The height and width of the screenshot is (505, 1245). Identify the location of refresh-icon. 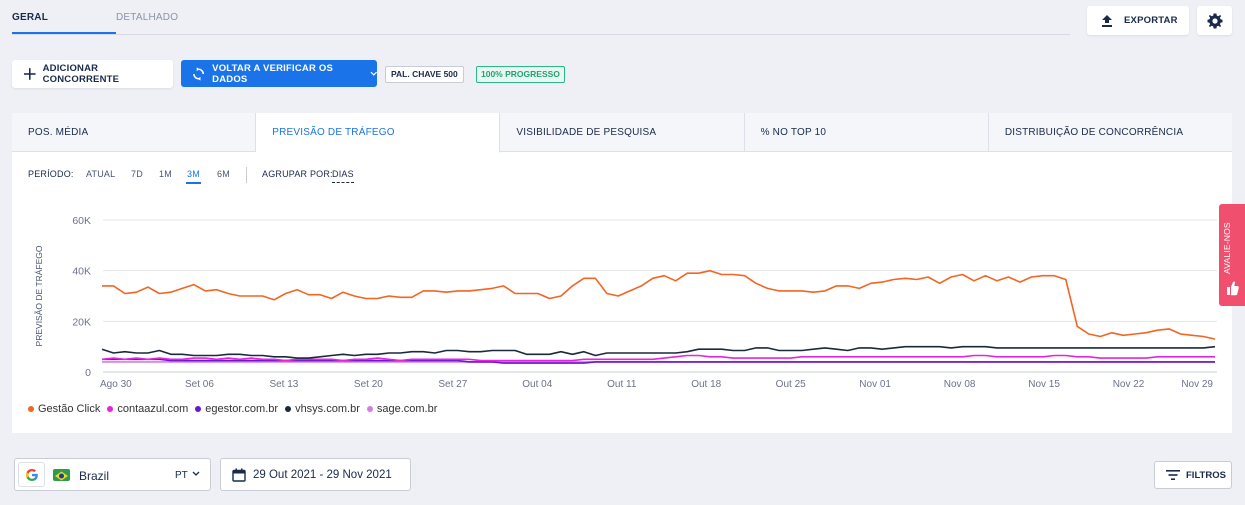
(199, 73).